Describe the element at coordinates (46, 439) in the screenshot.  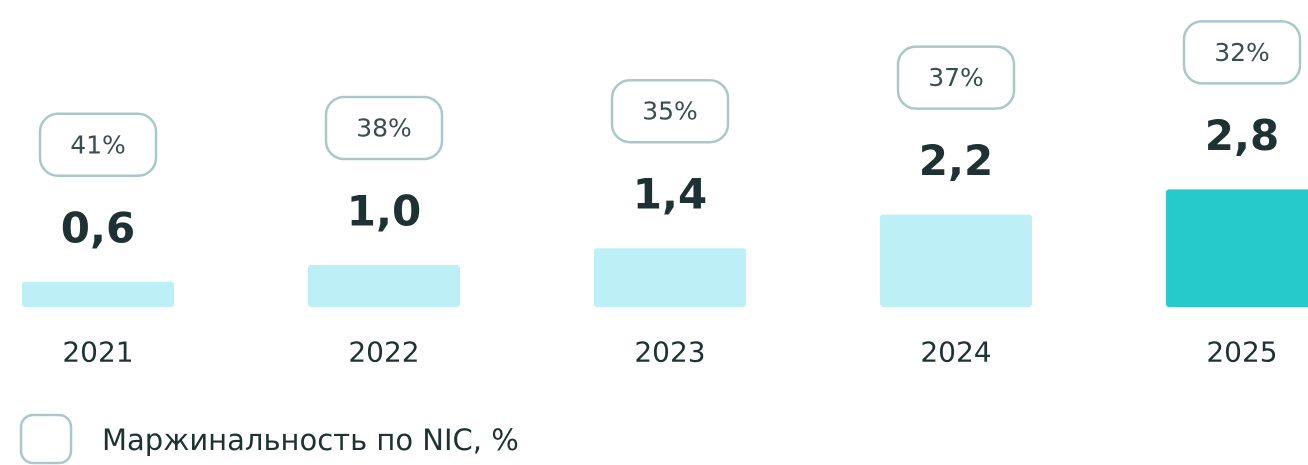
I see `legend-swatch` at that location.